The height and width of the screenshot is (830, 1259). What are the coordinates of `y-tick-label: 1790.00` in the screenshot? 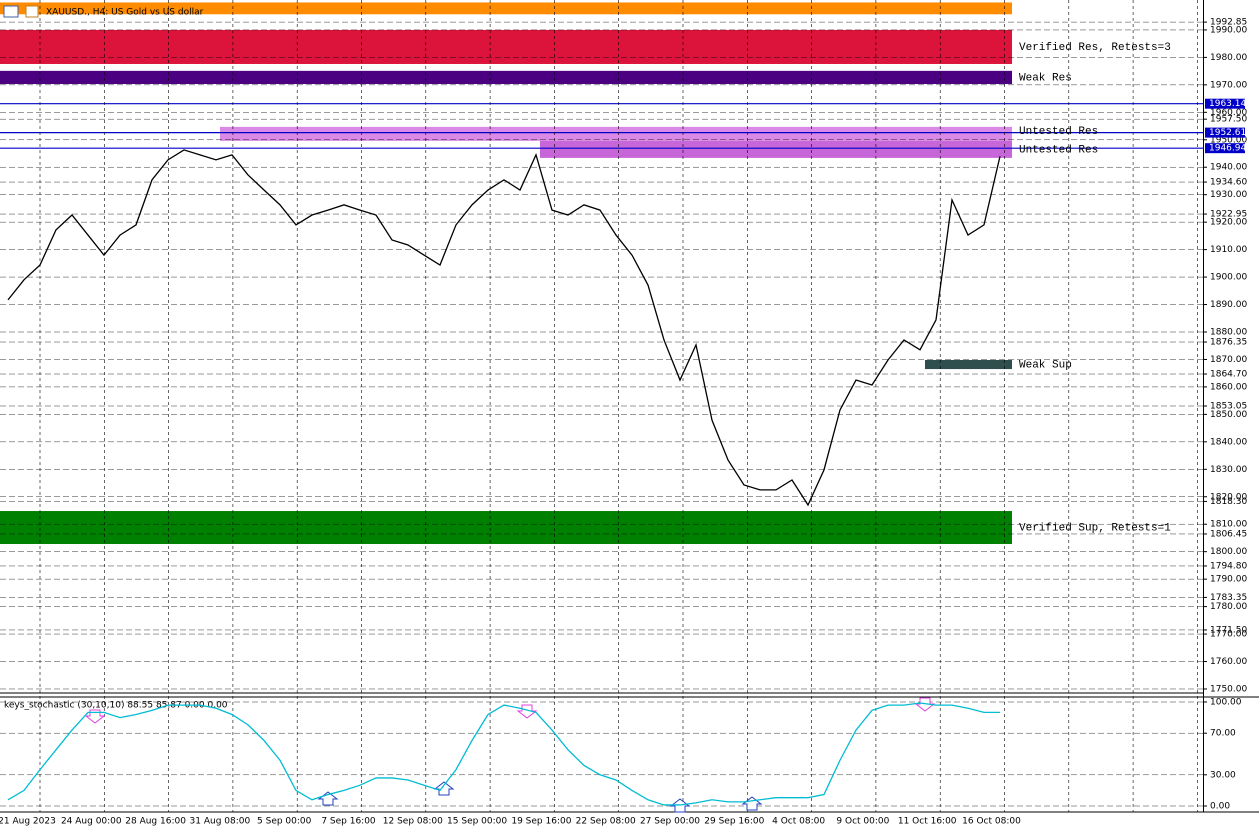 It's located at (1228, 580).